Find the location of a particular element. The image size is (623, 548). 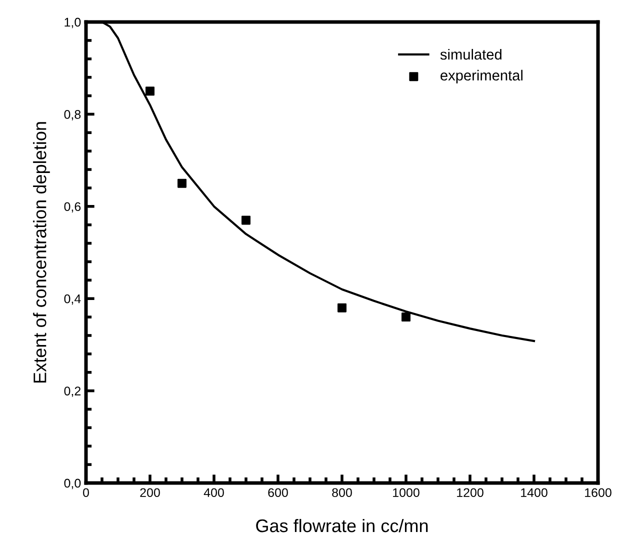

legend-label: experimental is located at coordinates (481, 77).